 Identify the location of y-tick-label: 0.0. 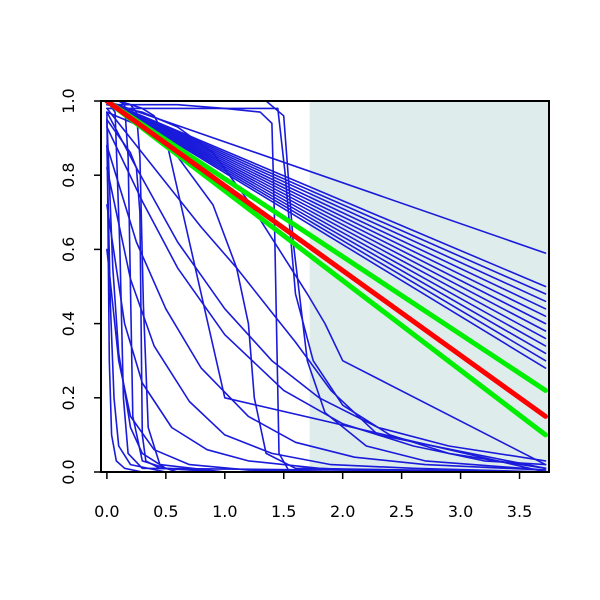
(68, 471).